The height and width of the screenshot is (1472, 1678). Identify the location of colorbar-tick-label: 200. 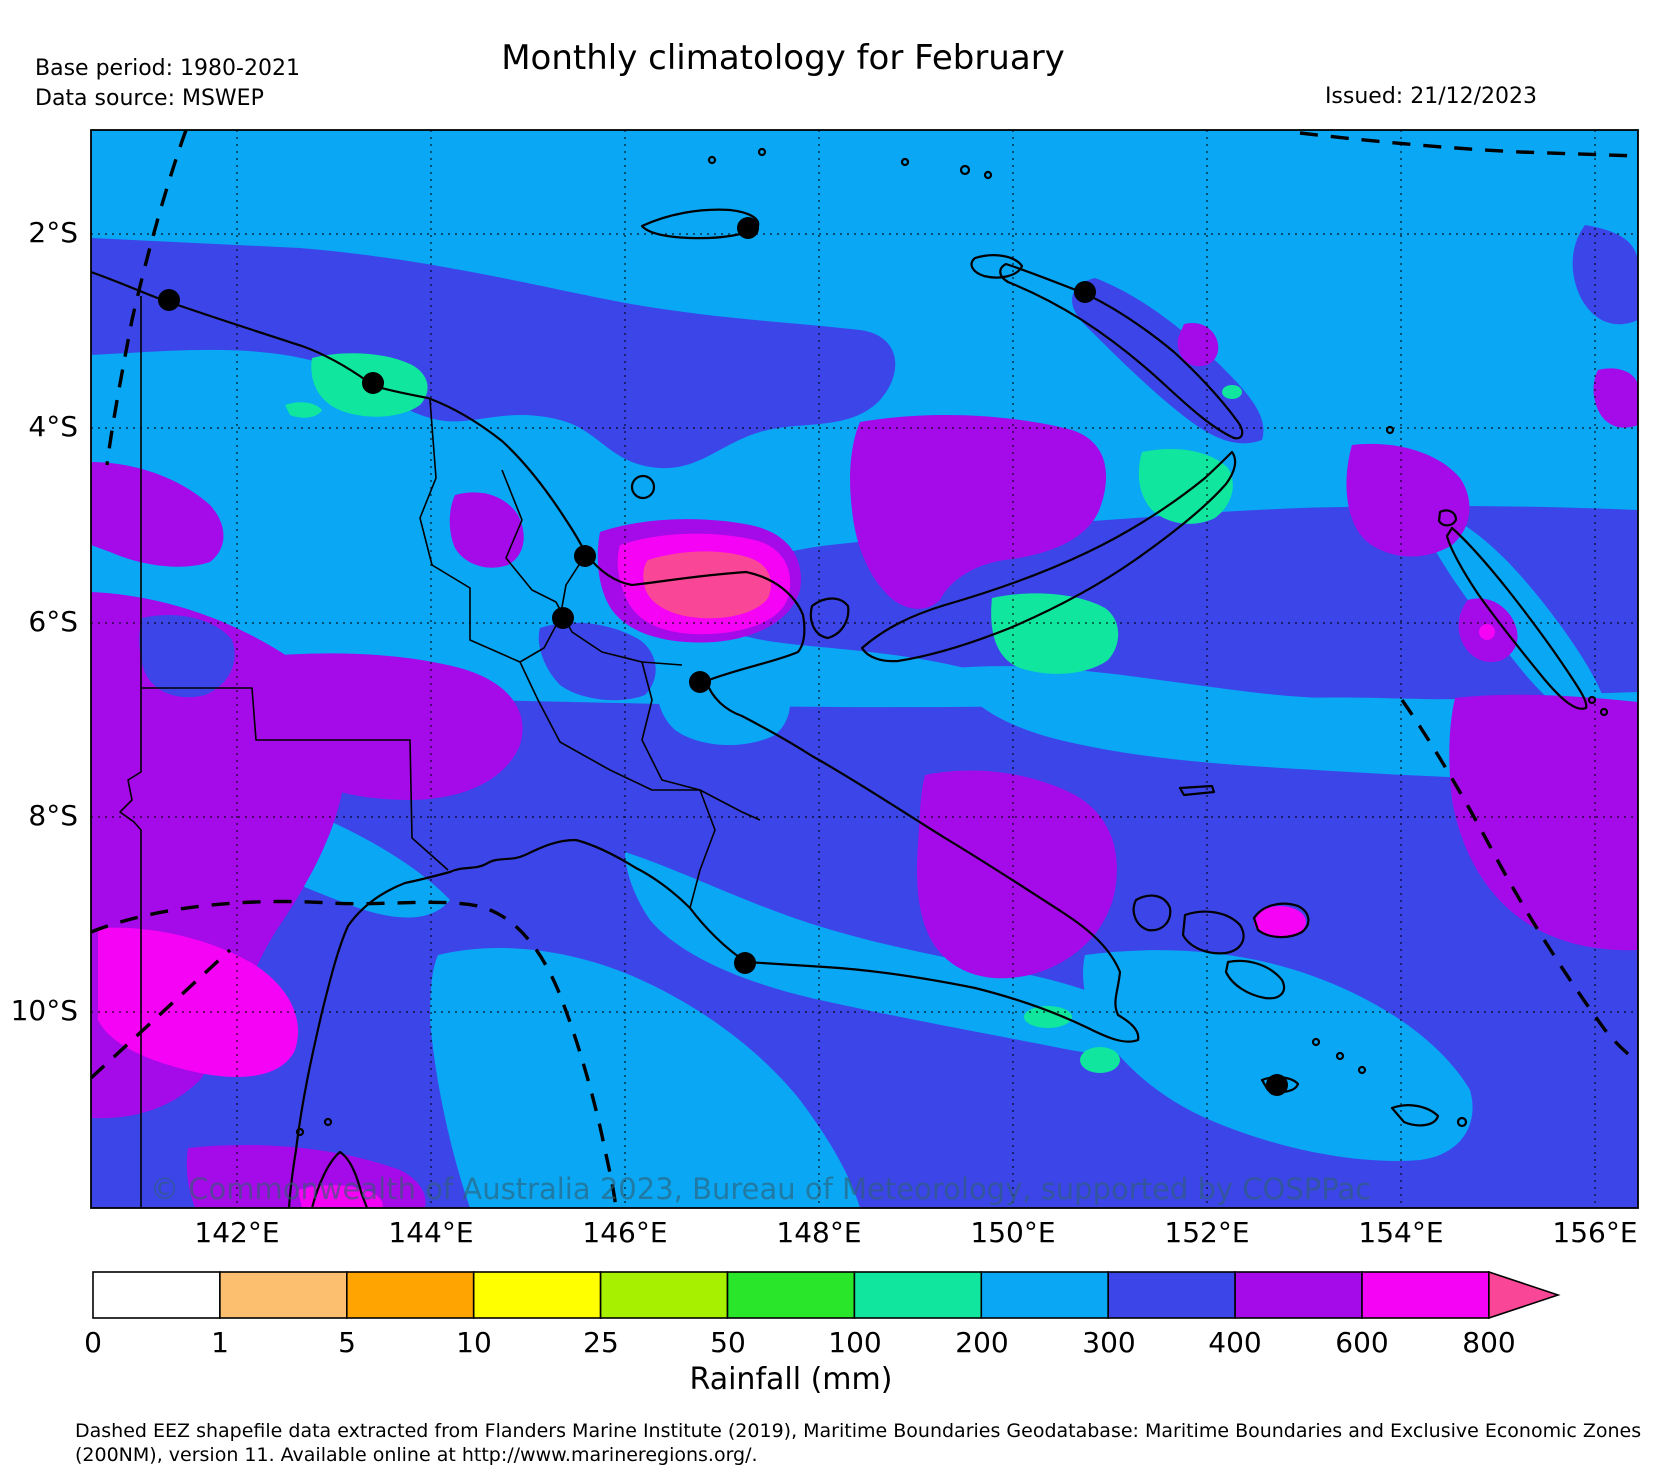
(982, 1342).